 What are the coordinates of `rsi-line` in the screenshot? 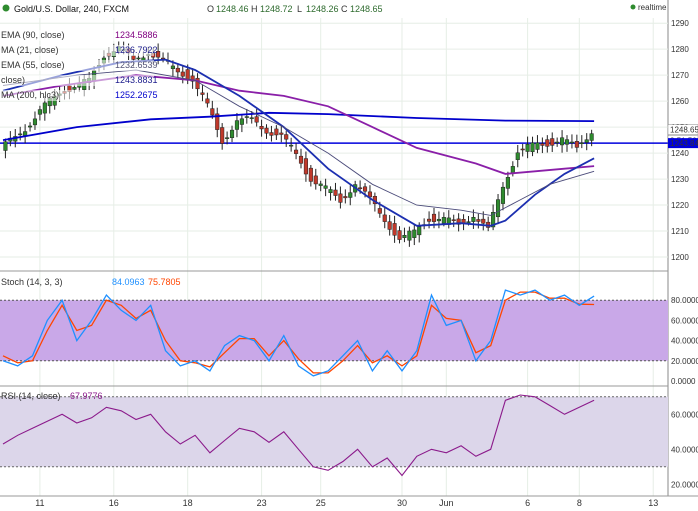 It's located at (298, 435).